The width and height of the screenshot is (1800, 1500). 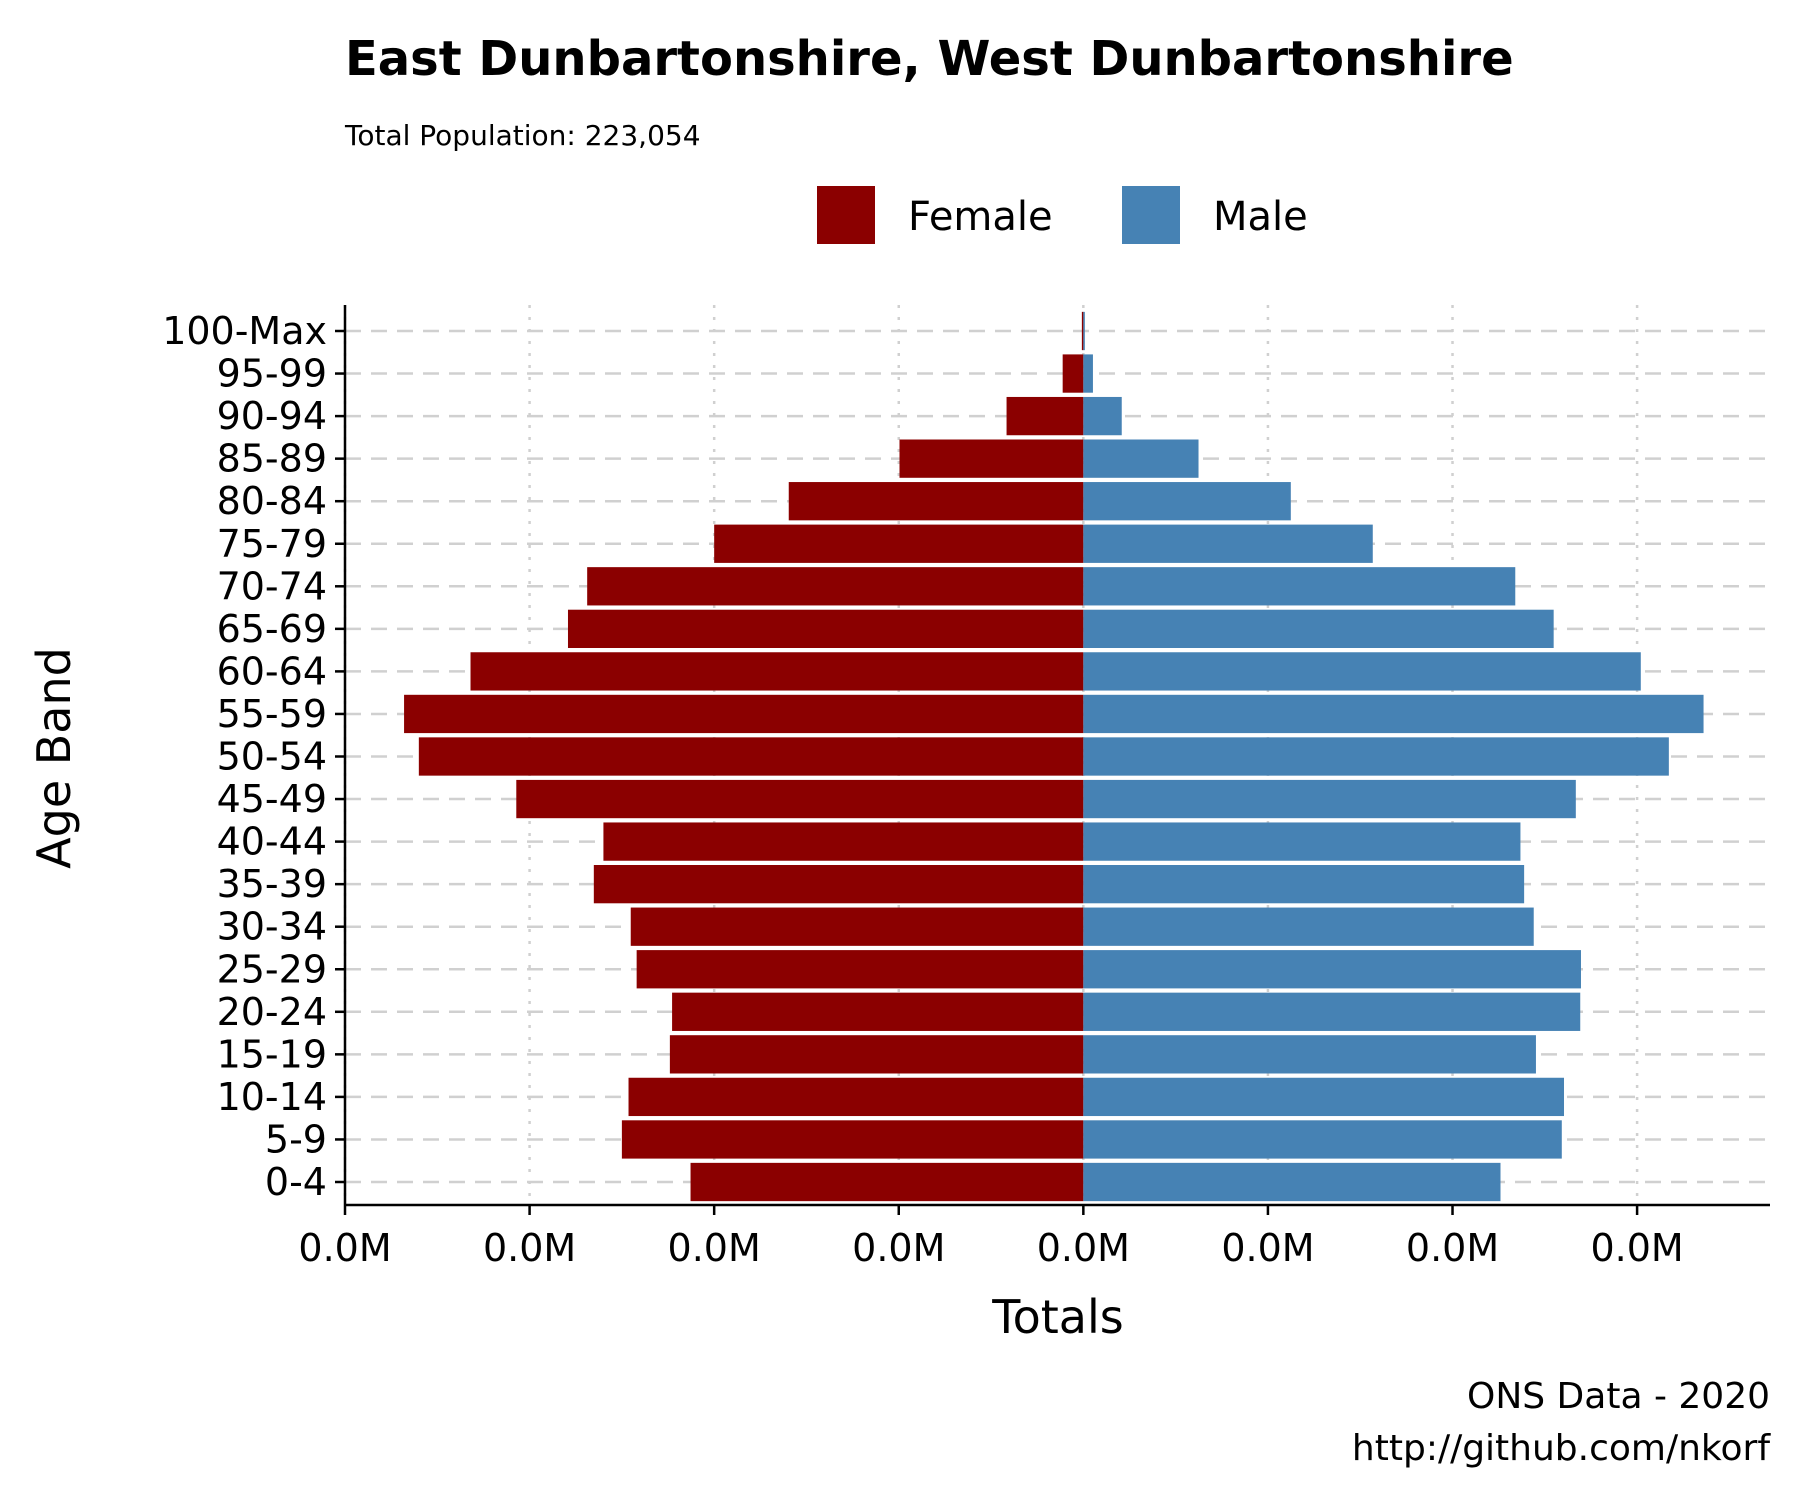 What do you see at coordinates (272, 714) in the screenshot?
I see `y-tick-label-55-59: 55-59` at bounding box center [272, 714].